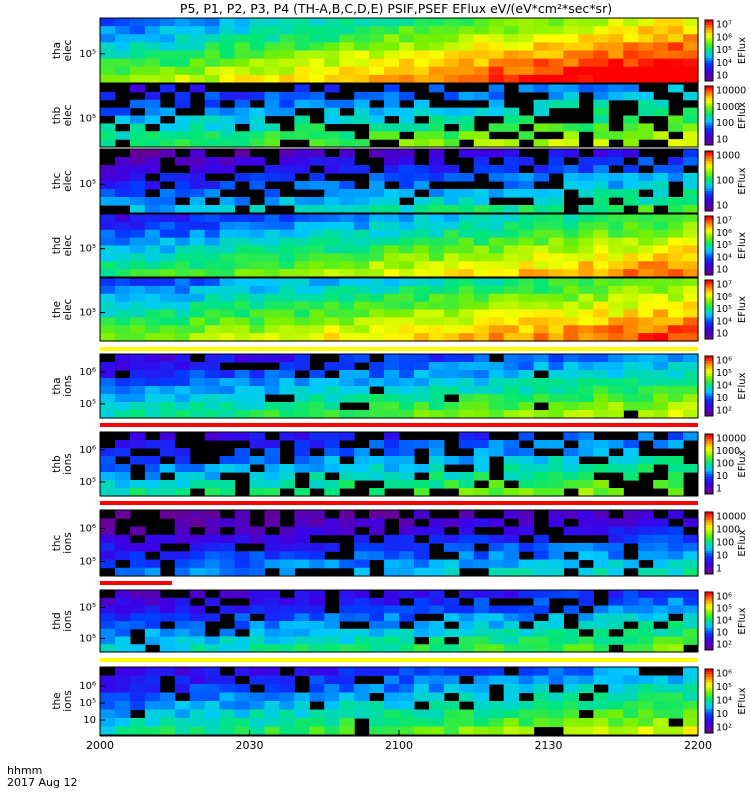 Image resolution: width=750 pixels, height=800 pixels. Describe the element at coordinates (68, 245) in the screenshot. I see `panel-species-label: elec` at that location.